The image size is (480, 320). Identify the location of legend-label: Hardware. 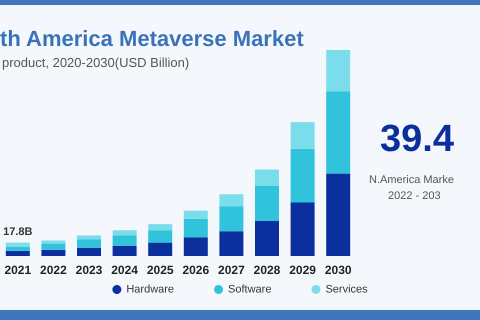
(150, 290).